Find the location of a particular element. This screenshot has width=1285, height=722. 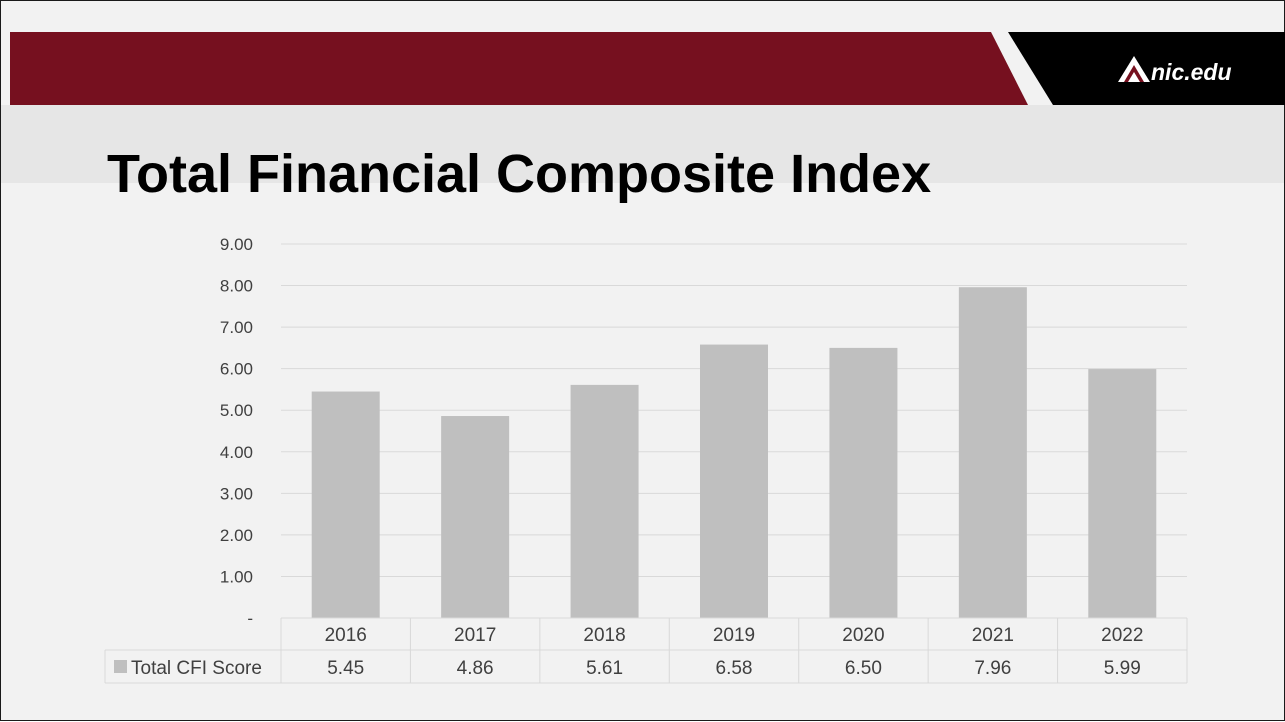

header-banner: nic.edu is located at coordinates (647, 68).